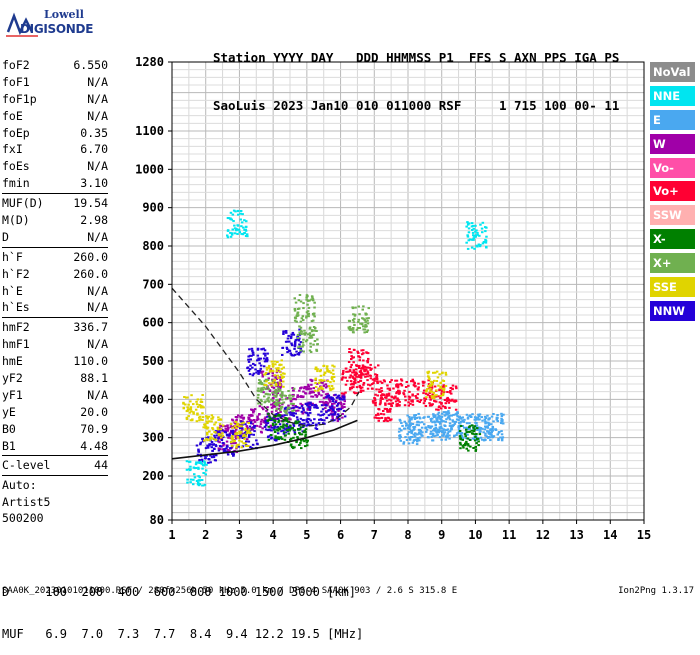 This screenshot has height=655, width=700. I want to click on param-label: B1, so click(9, 445).